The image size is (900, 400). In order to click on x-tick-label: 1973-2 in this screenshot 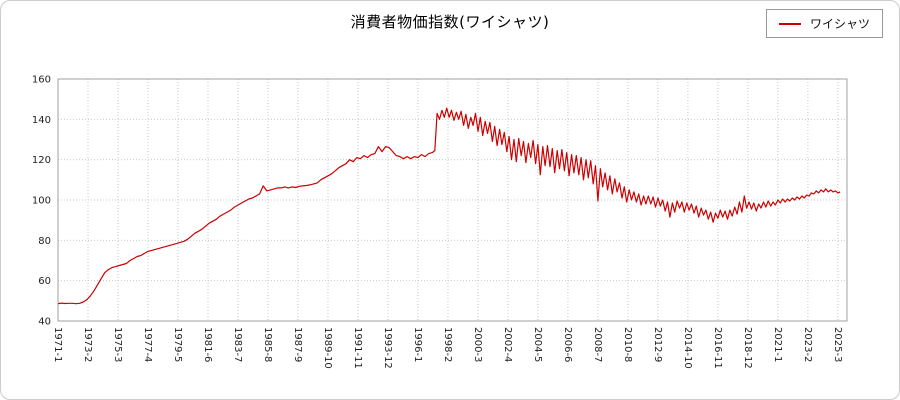, I will do `click(87, 344)`.